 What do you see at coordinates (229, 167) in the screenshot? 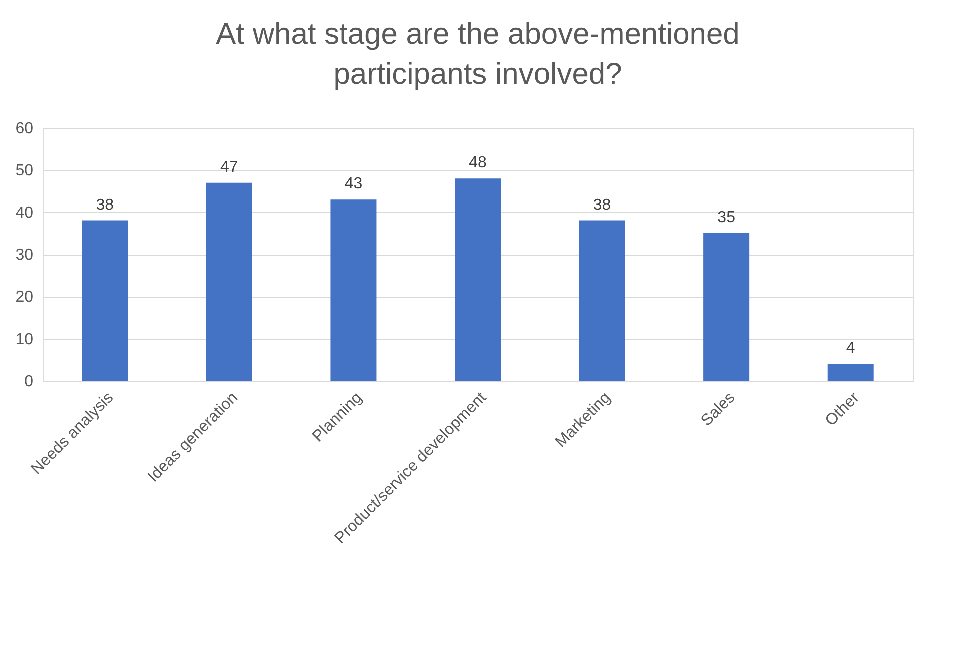
I see `data-label: 47` at bounding box center [229, 167].